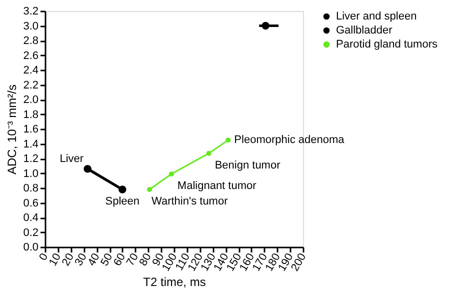  I want to click on x-tick-label: 50, so click(107, 260).